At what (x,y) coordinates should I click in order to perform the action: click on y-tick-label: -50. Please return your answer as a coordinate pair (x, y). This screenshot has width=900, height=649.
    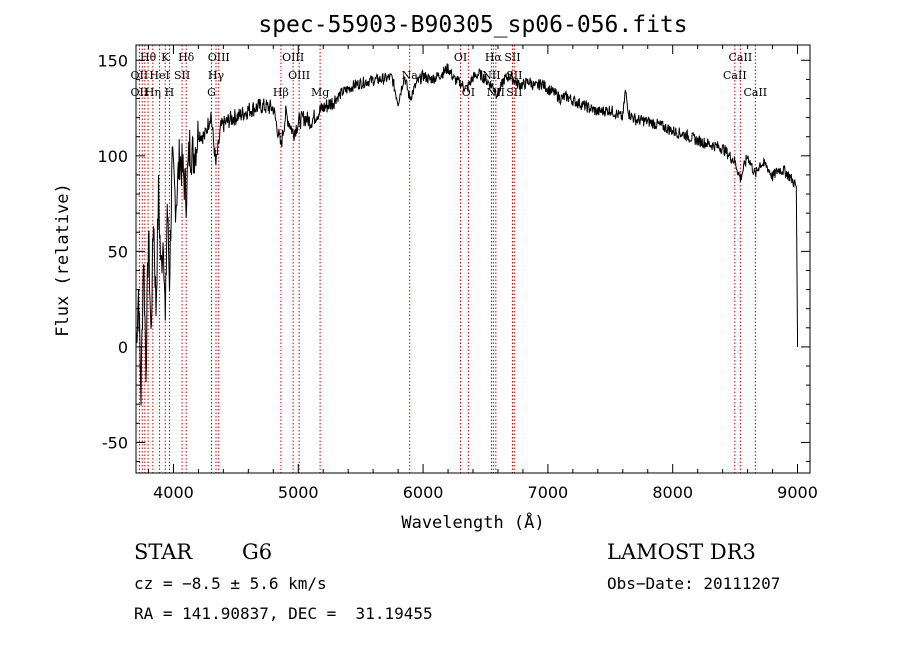
    Looking at the image, I should click on (115, 442).